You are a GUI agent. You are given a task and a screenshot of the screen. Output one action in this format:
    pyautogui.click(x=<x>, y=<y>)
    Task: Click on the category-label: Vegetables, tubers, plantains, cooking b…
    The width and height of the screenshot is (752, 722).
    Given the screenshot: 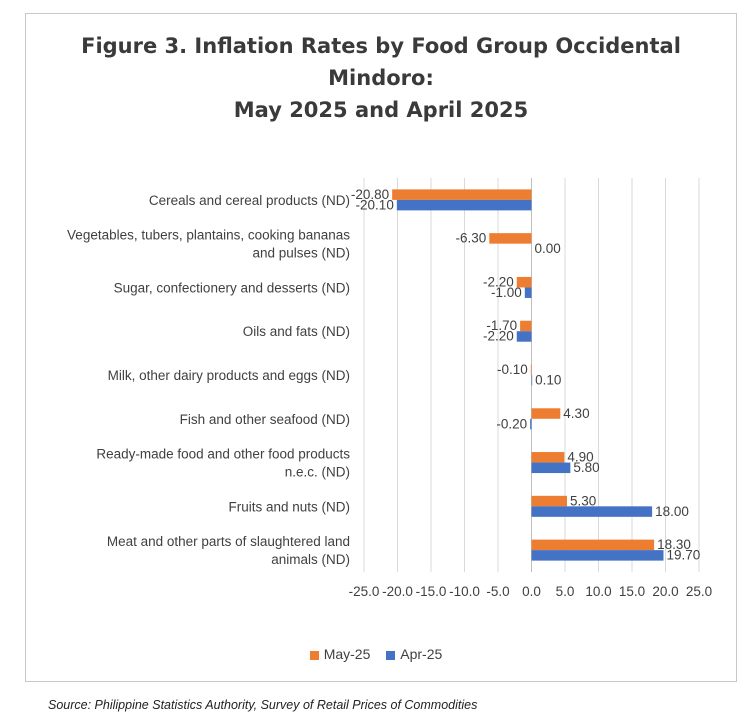 What is the action you would take?
    pyautogui.click(x=208, y=235)
    